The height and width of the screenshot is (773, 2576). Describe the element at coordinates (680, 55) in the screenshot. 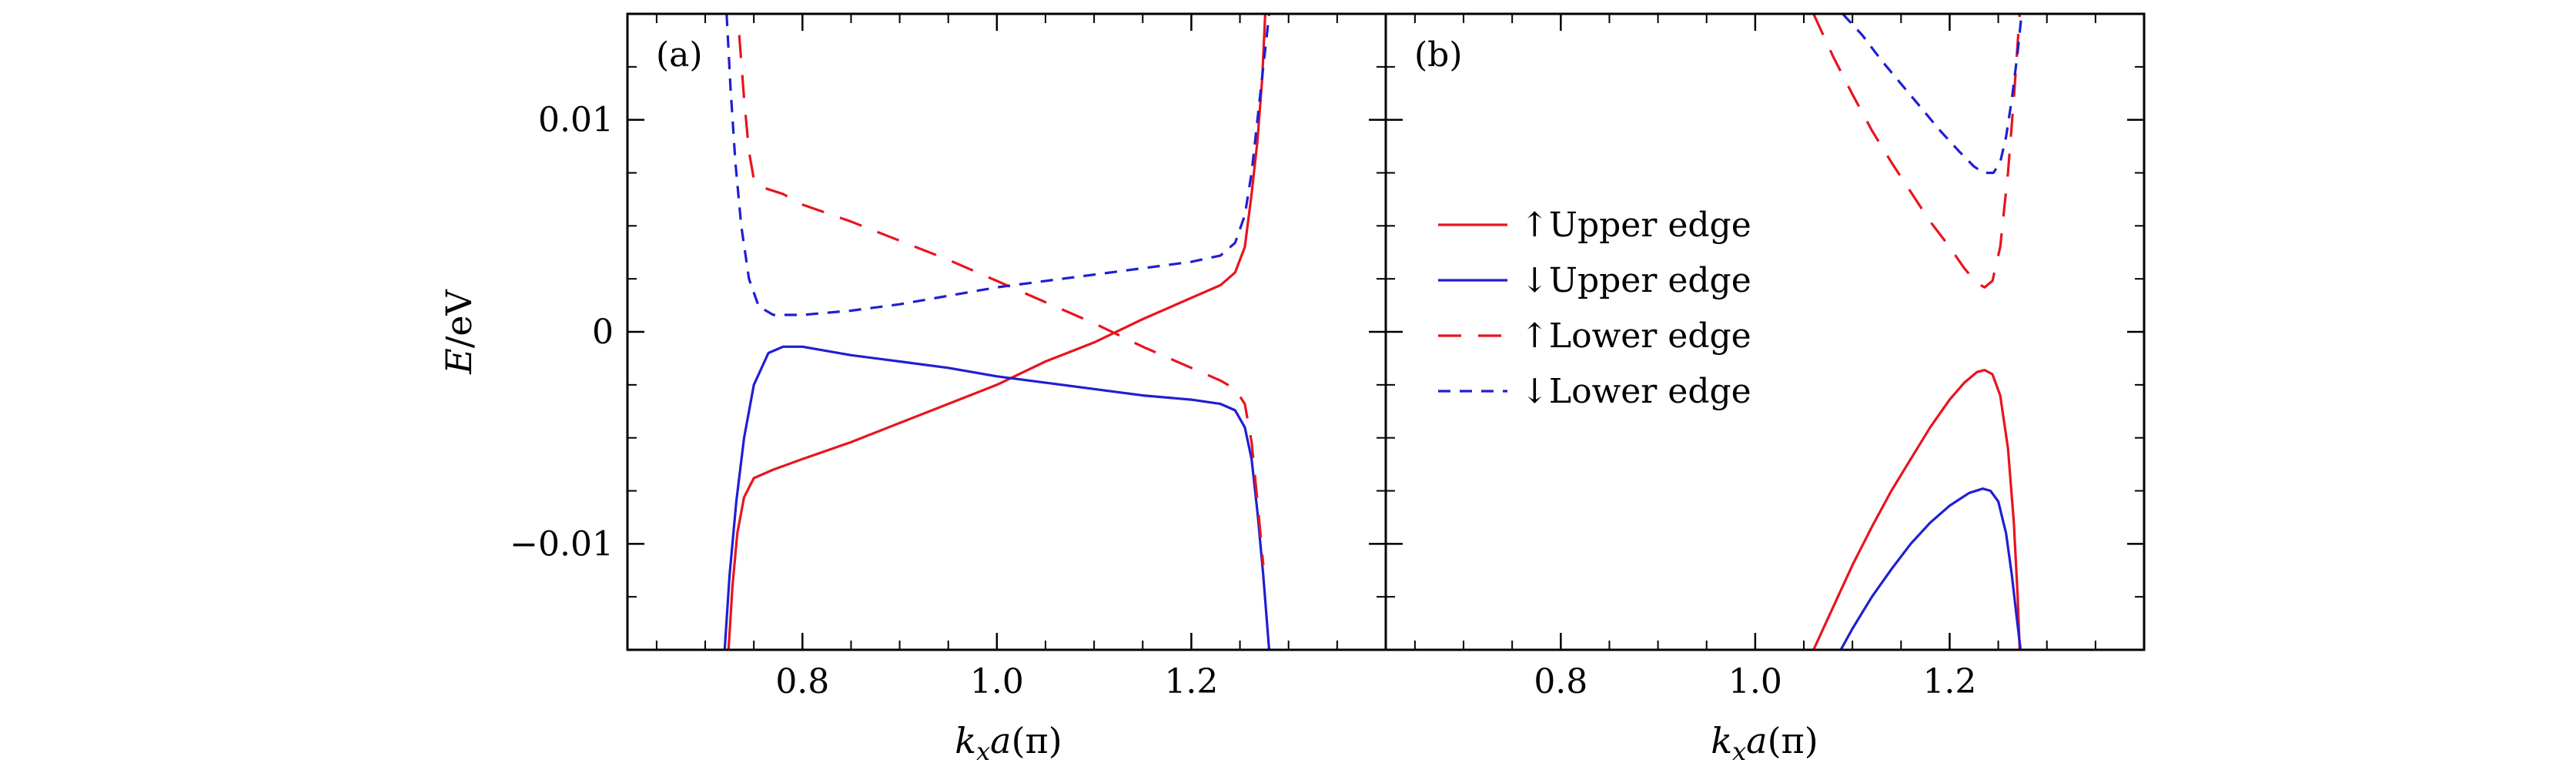

I see `panel-a-label: (a)` at that location.